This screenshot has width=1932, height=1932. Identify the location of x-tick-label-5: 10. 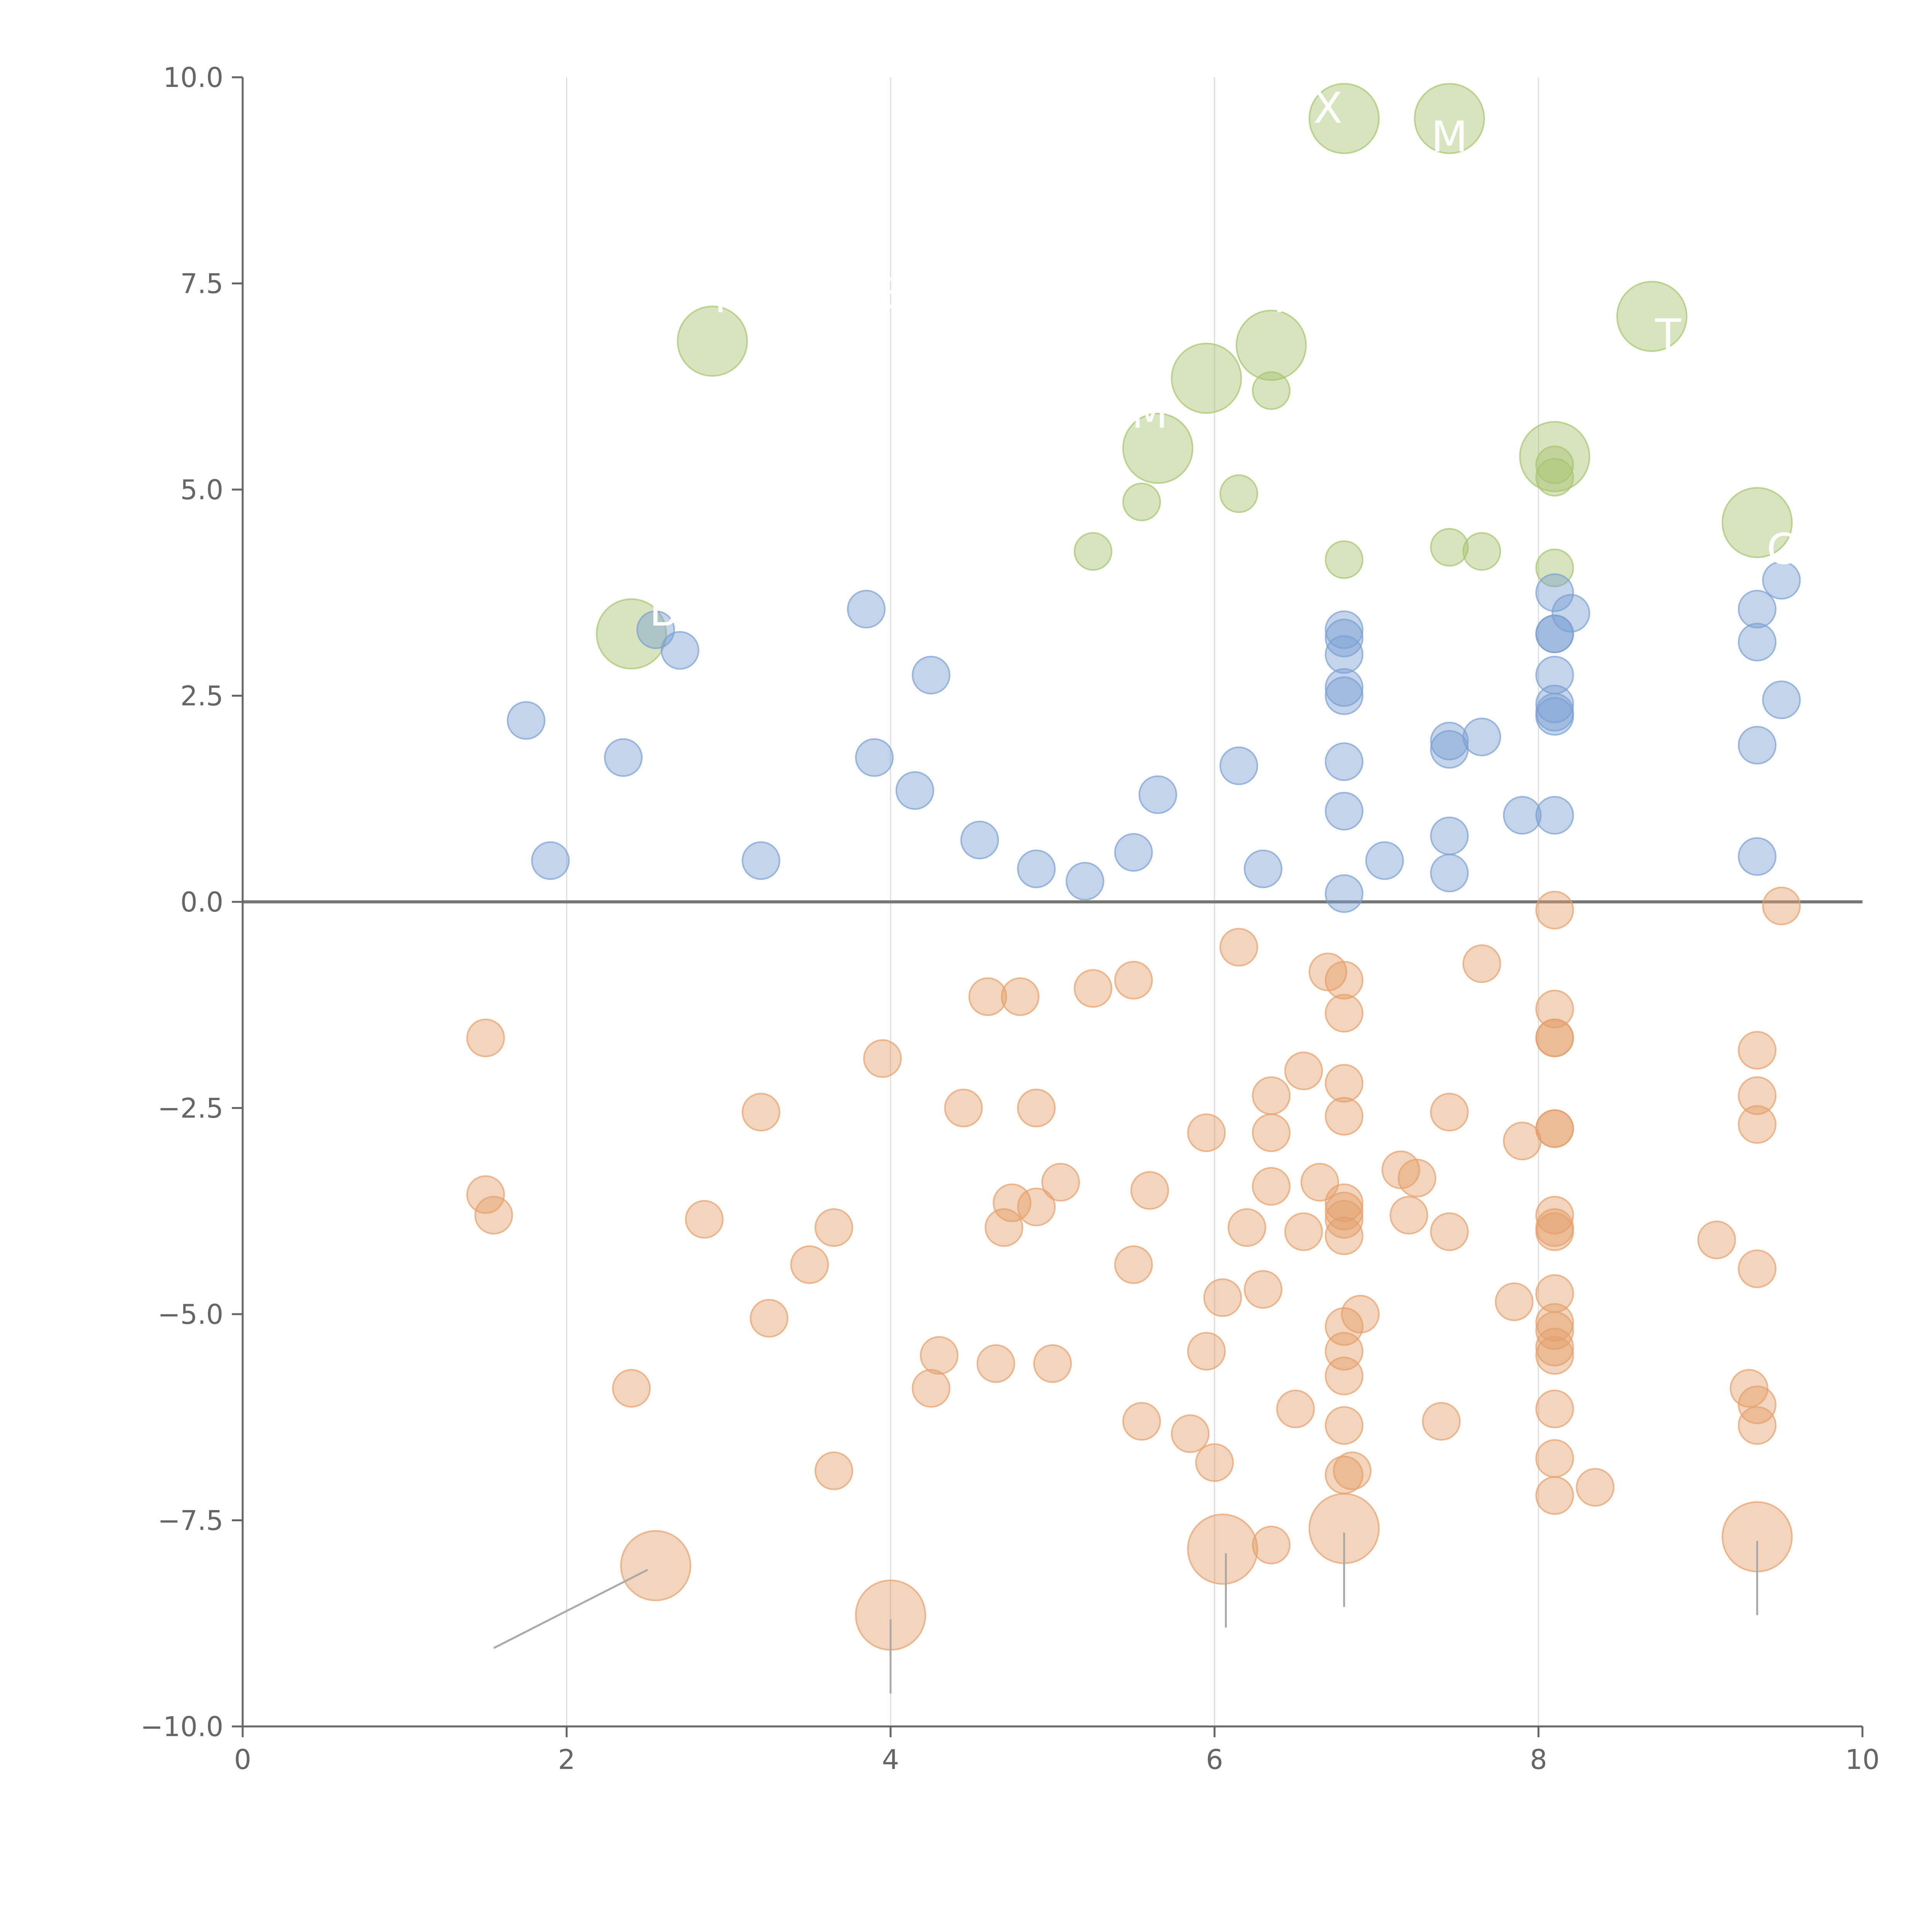
(1862, 1760).